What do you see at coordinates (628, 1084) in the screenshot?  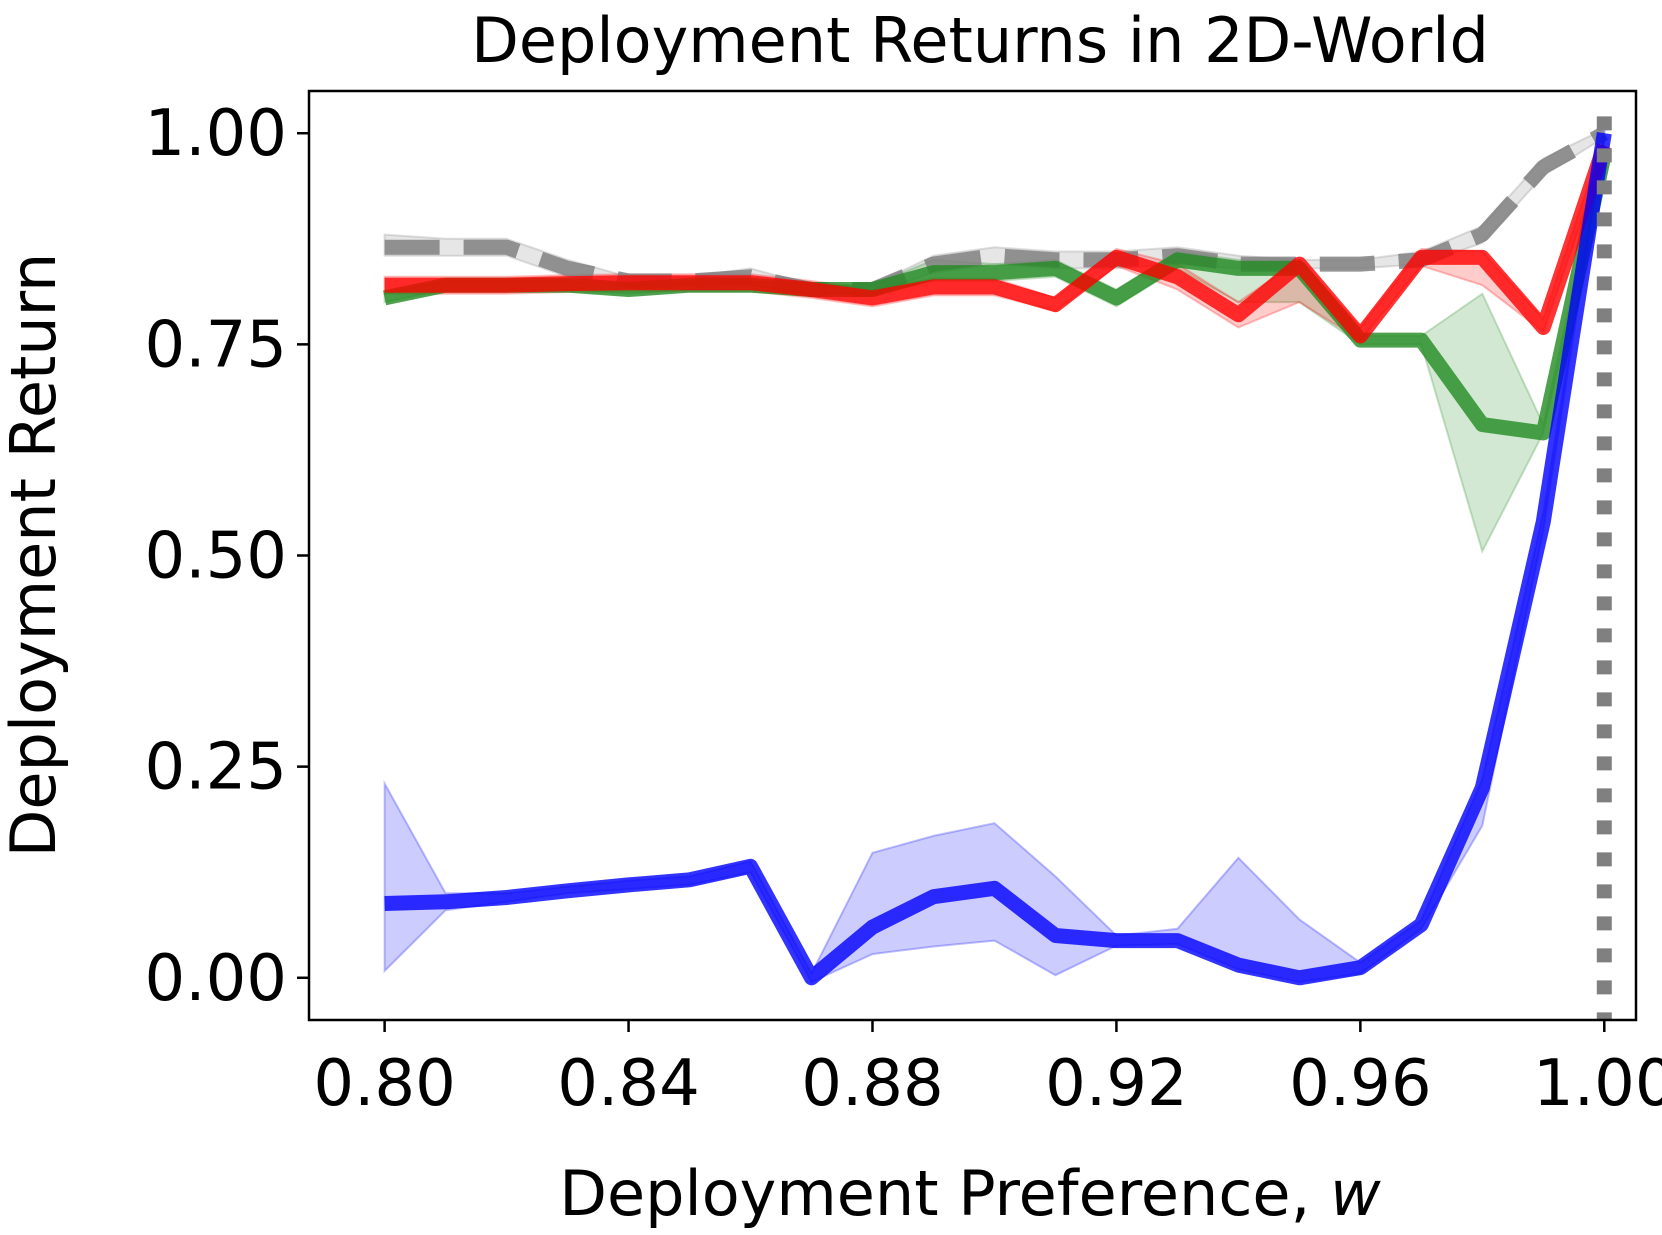 I see `x-tick-label: 0.84` at bounding box center [628, 1084].